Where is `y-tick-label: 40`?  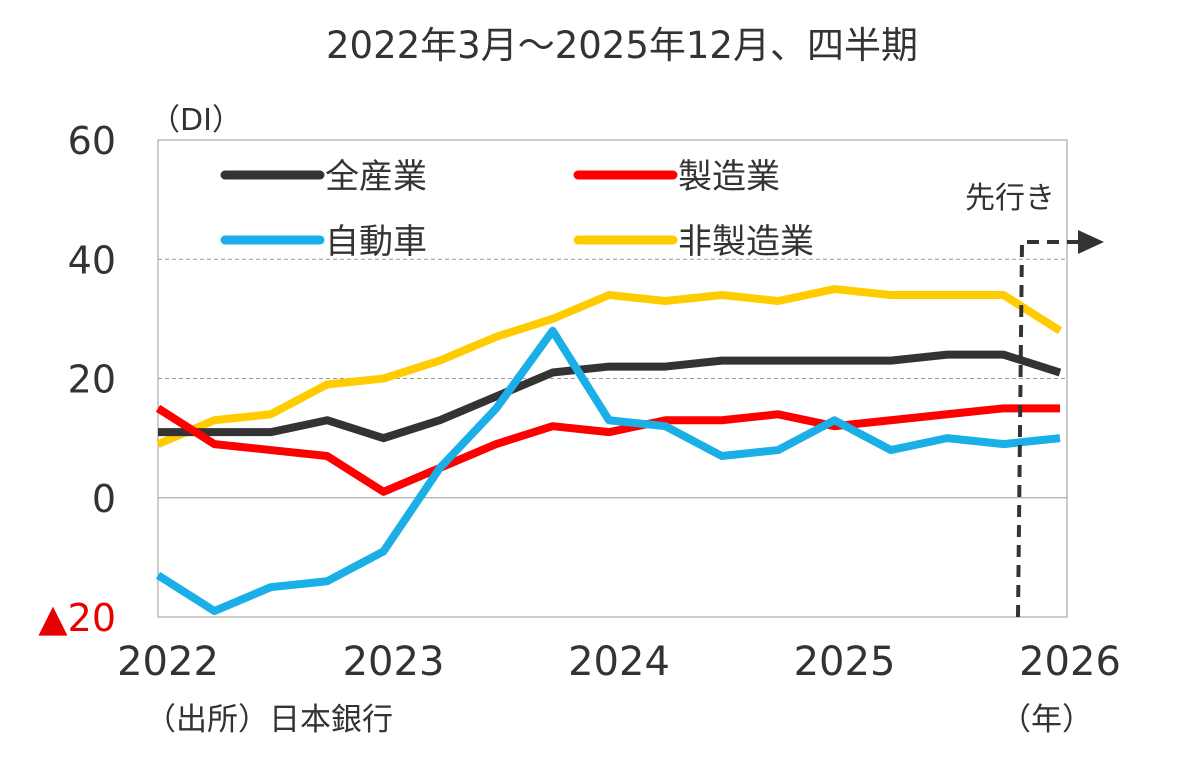 y-tick-label: 40 is located at coordinates (92, 260).